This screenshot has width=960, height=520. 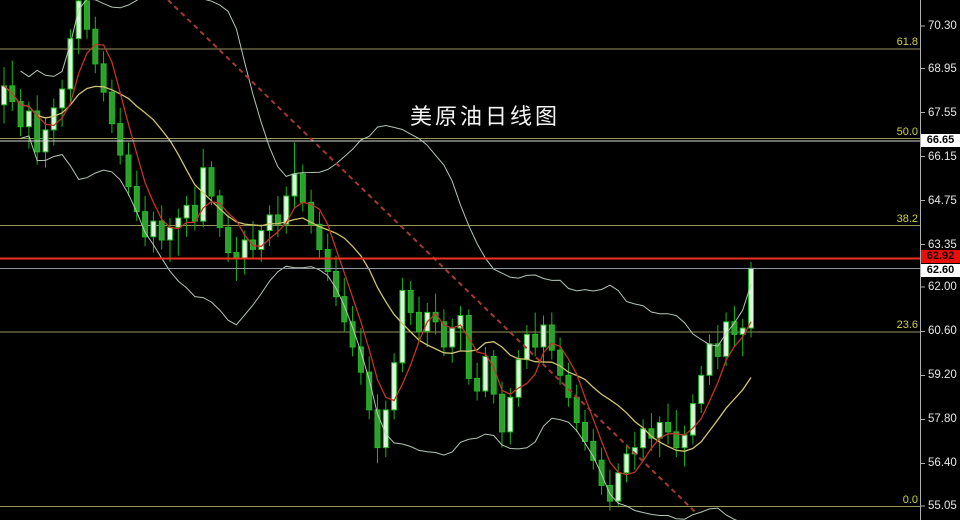 I want to click on price-tag: 66.65, so click(x=940, y=141).